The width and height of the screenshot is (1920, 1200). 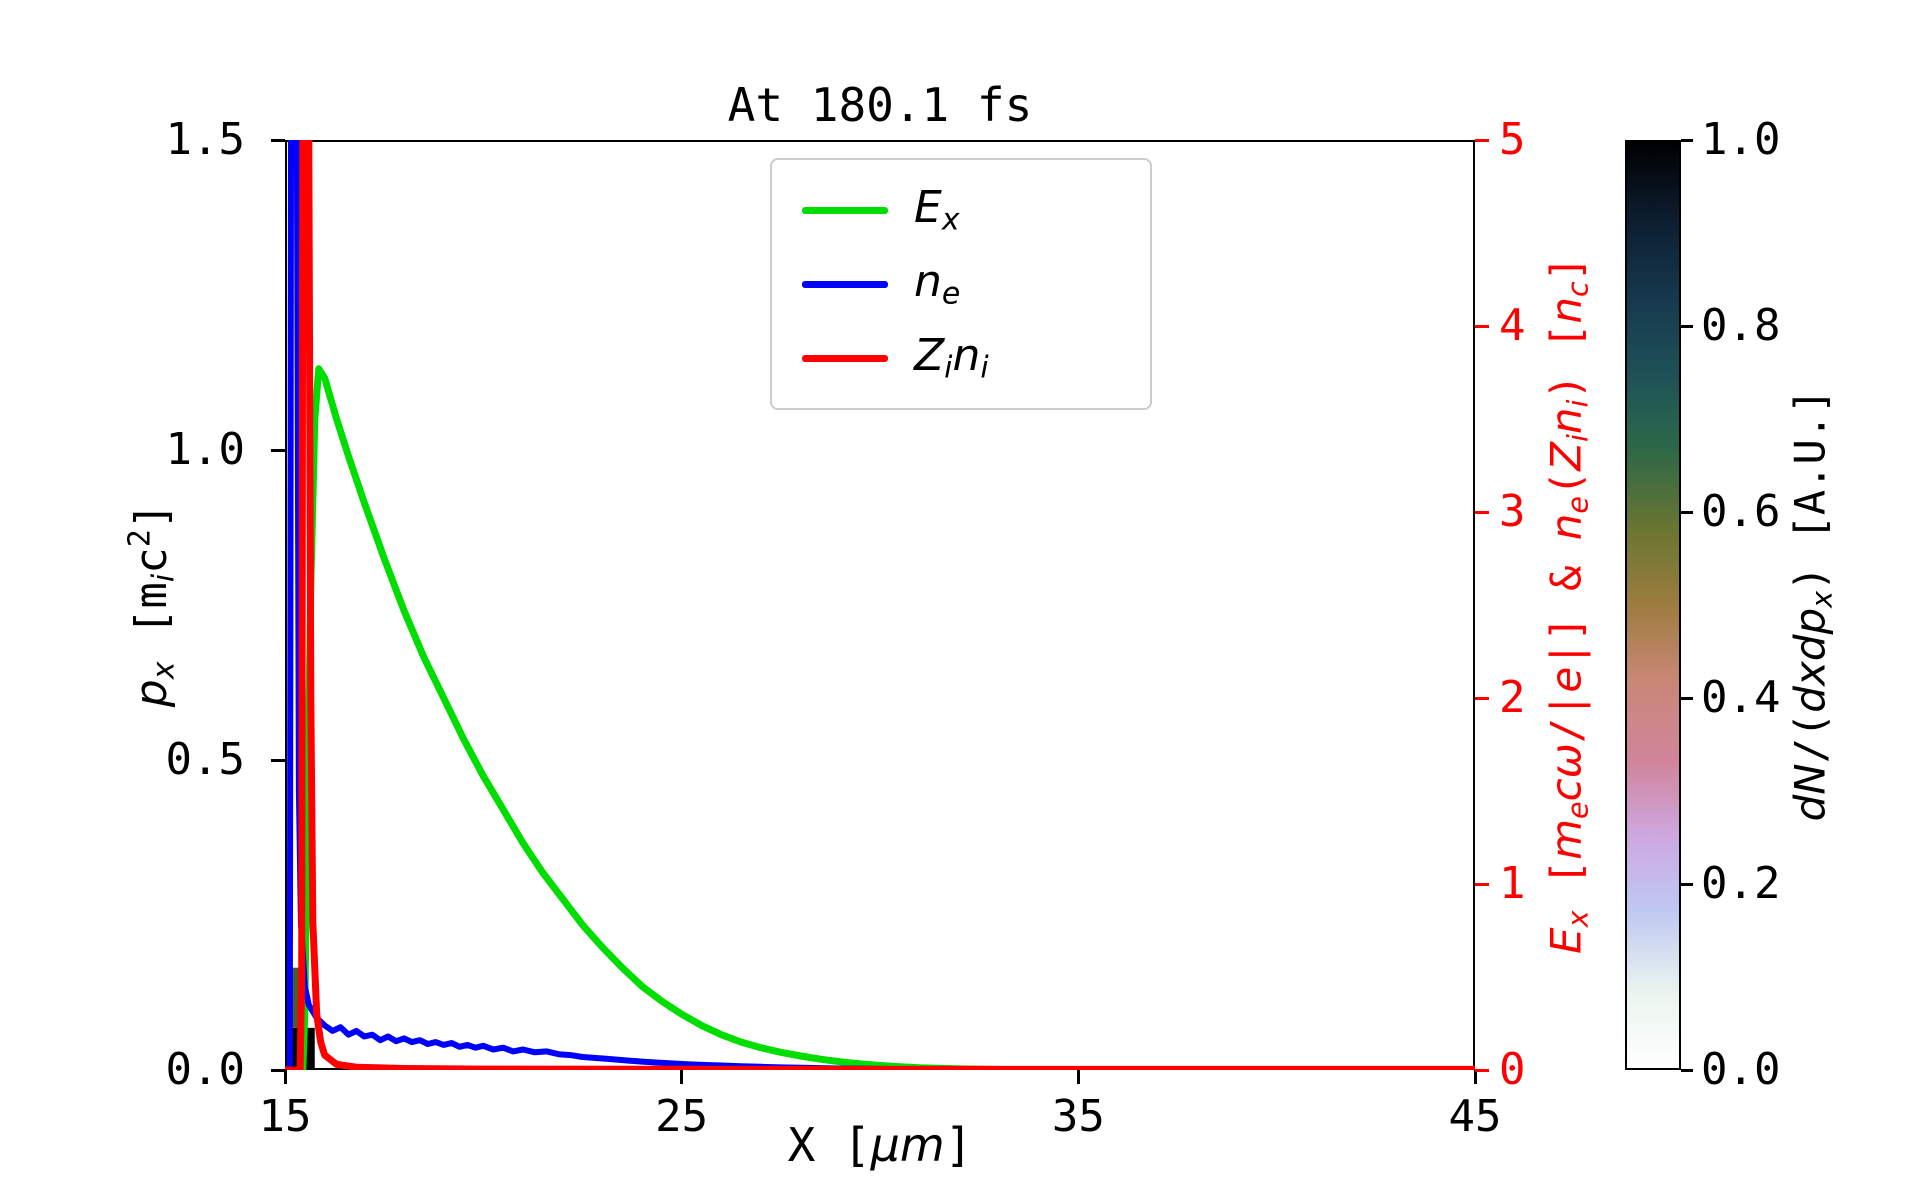 I want to click on colorbar, so click(x=1653, y=605).